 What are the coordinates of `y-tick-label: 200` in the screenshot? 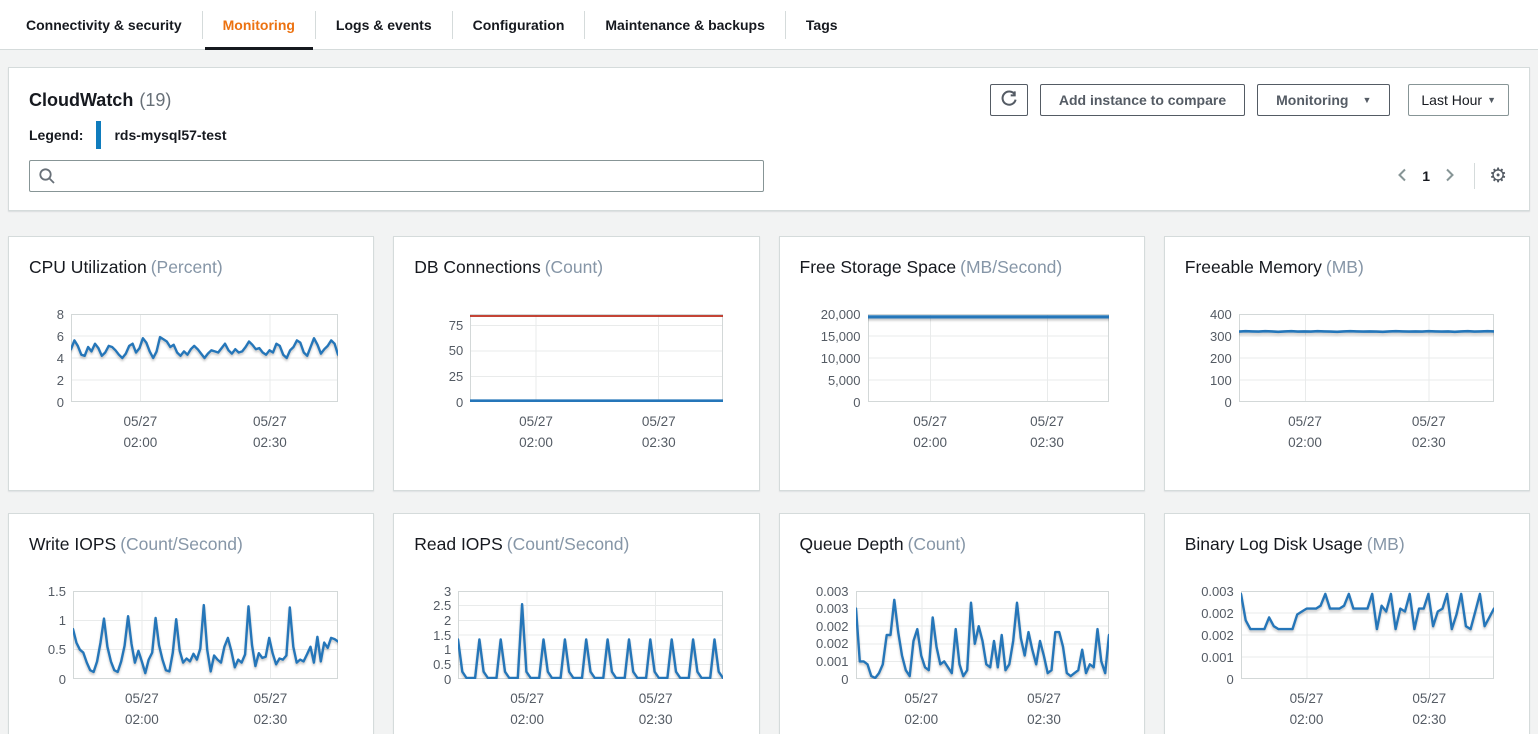 It's located at (1221, 358).